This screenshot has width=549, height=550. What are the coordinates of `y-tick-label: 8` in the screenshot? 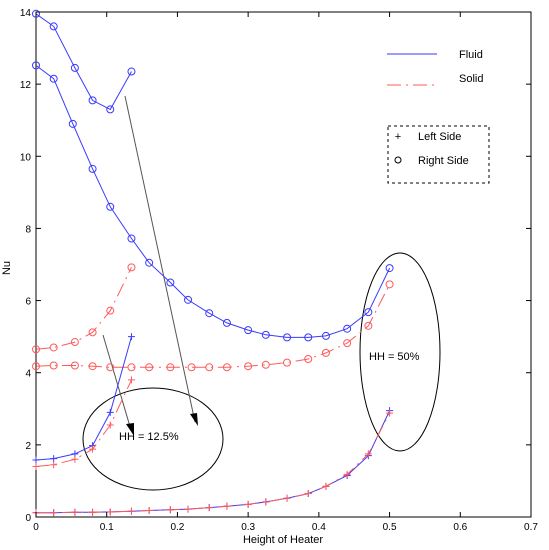 It's located at (28, 229).